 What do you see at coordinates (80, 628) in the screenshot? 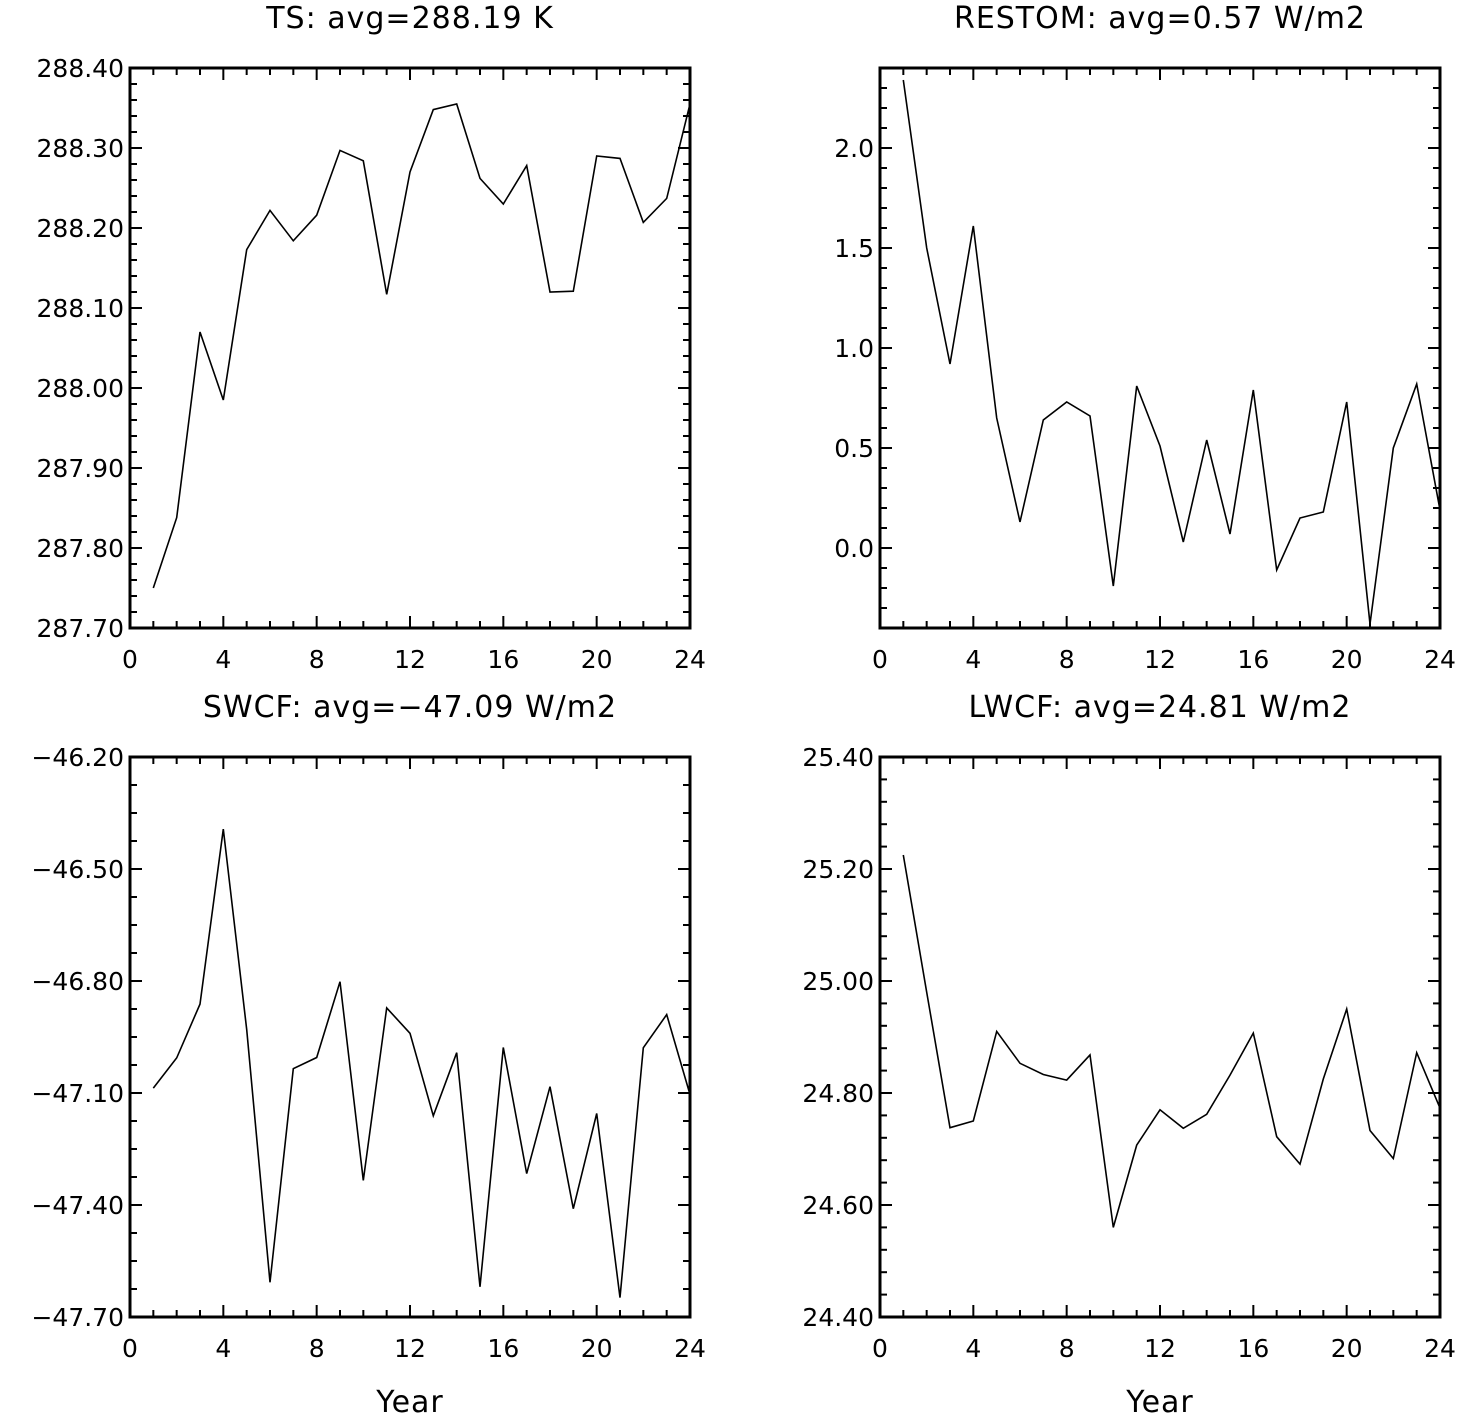
I see `y-tick-label: 287.70` at bounding box center [80, 628].